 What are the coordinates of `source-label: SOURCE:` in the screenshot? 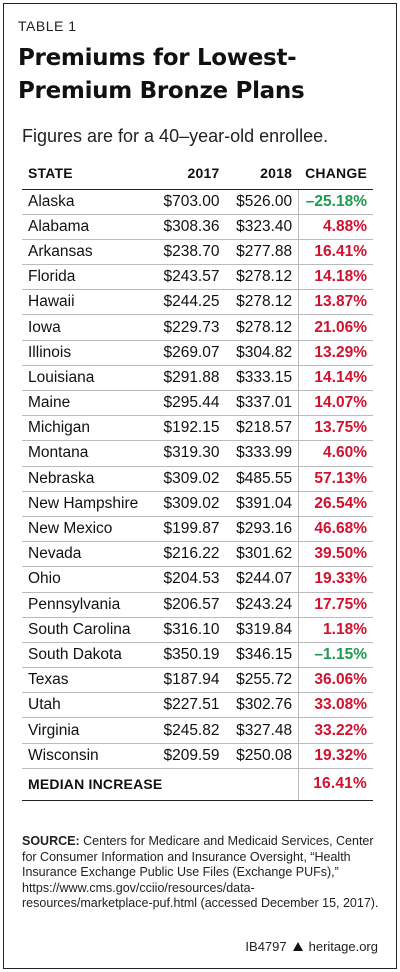 It's located at (51, 841).